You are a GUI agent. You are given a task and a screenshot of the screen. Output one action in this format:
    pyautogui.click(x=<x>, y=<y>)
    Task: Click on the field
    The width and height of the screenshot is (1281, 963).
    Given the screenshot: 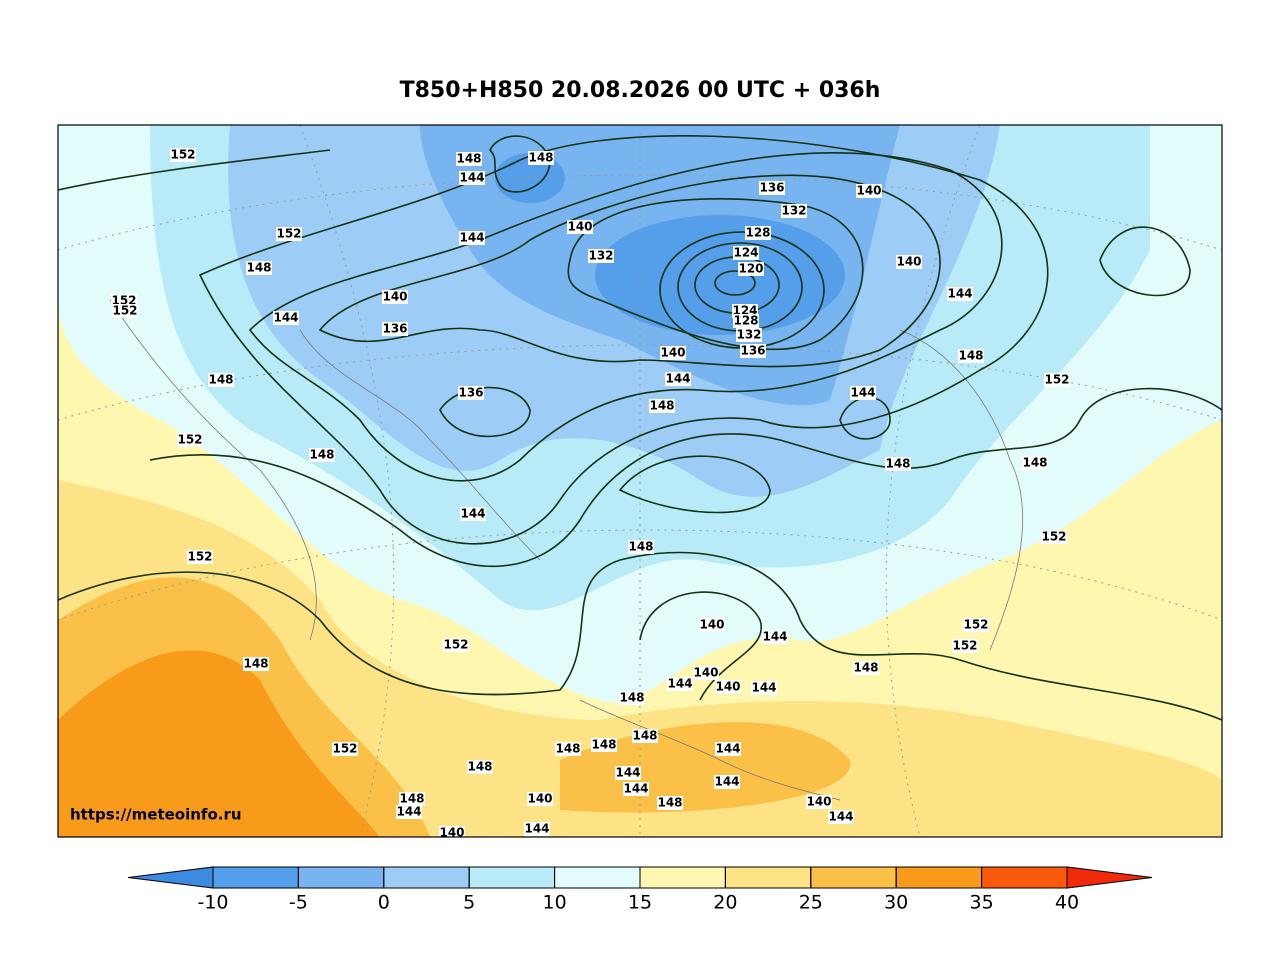 What is the action you would take?
    pyautogui.click(x=530, y=178)
    